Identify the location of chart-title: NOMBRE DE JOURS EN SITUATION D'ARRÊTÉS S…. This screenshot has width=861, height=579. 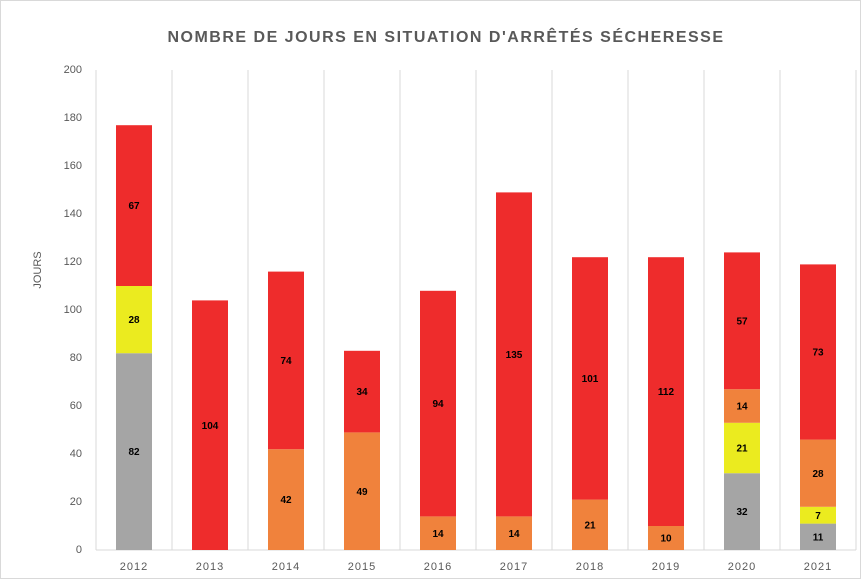
(445, 36).